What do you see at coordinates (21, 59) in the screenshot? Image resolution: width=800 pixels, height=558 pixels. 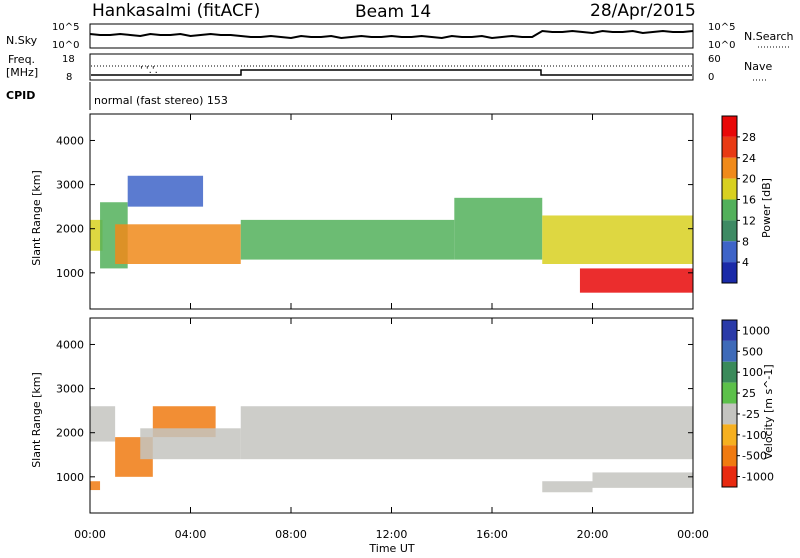 I see `freq-label-line1: Freq.` at bounding box center [21, 59].